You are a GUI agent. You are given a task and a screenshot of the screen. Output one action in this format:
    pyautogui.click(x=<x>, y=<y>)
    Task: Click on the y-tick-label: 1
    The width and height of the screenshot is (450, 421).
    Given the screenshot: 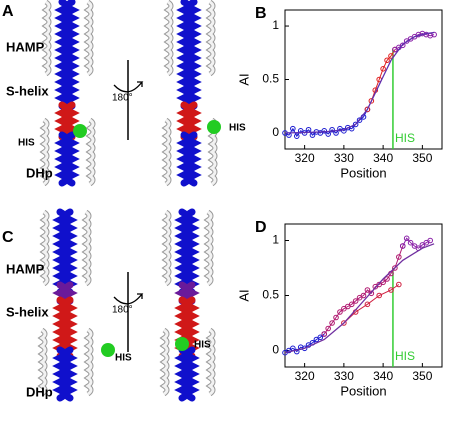 What is the action you would take?
    pyautogui.click(x=275, y=25)
    